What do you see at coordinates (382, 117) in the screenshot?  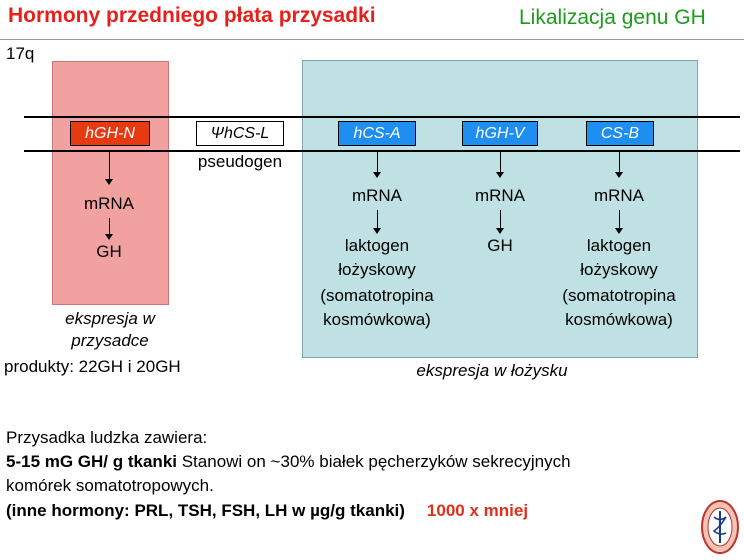 I see `chromosome-line-top` at bounding box center [382, 117].